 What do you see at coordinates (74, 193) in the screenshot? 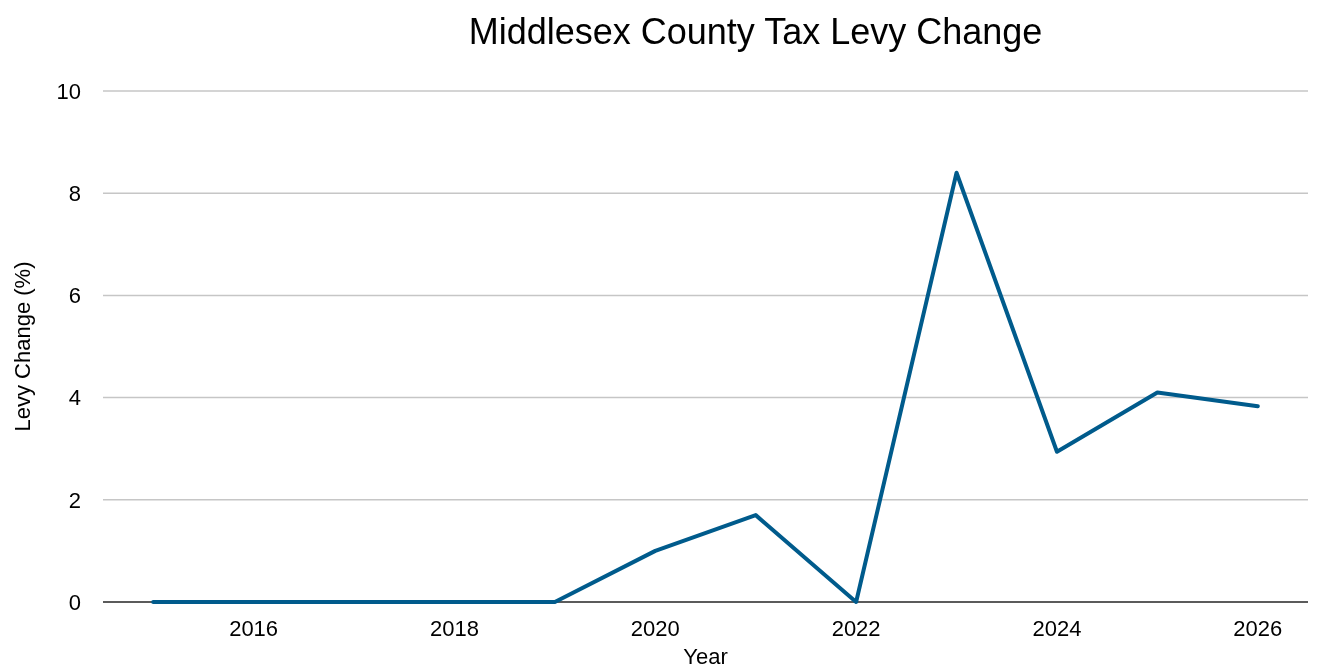
I see `y-tick-label: 8` at bounding box center [74, 193].